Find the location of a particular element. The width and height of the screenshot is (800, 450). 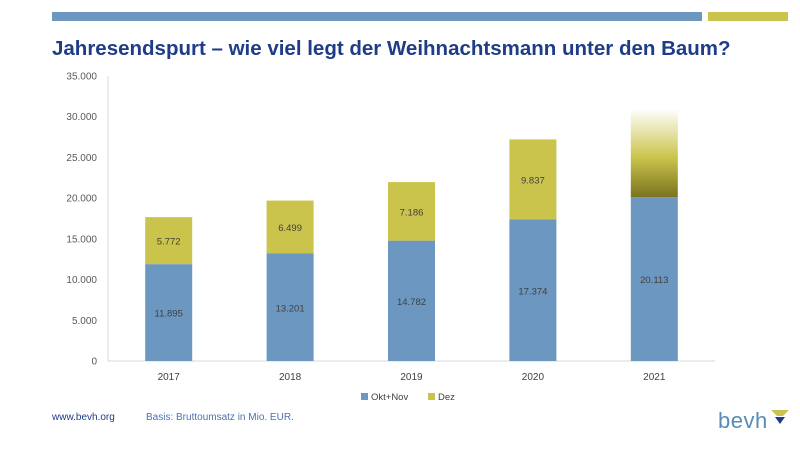

legend: Okt+Nov Dez is located at coordinates (408, 397).